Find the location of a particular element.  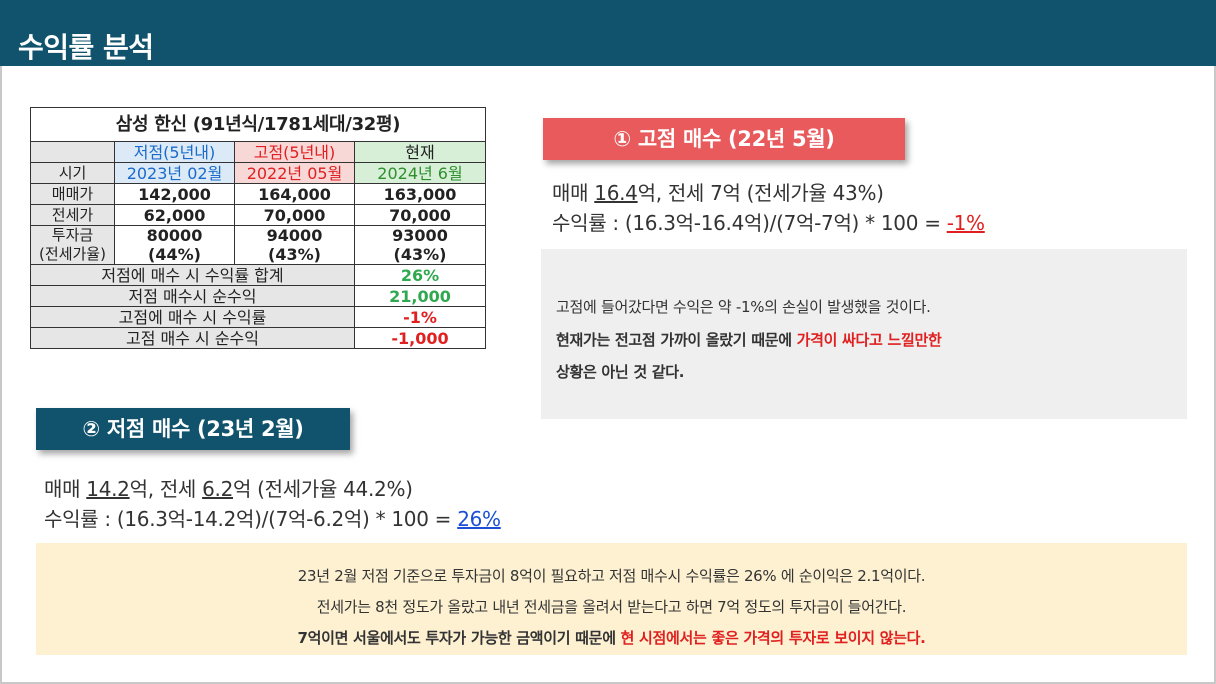

cell-invest-low: 80000 (44%) is located at coordinates (174, 245).